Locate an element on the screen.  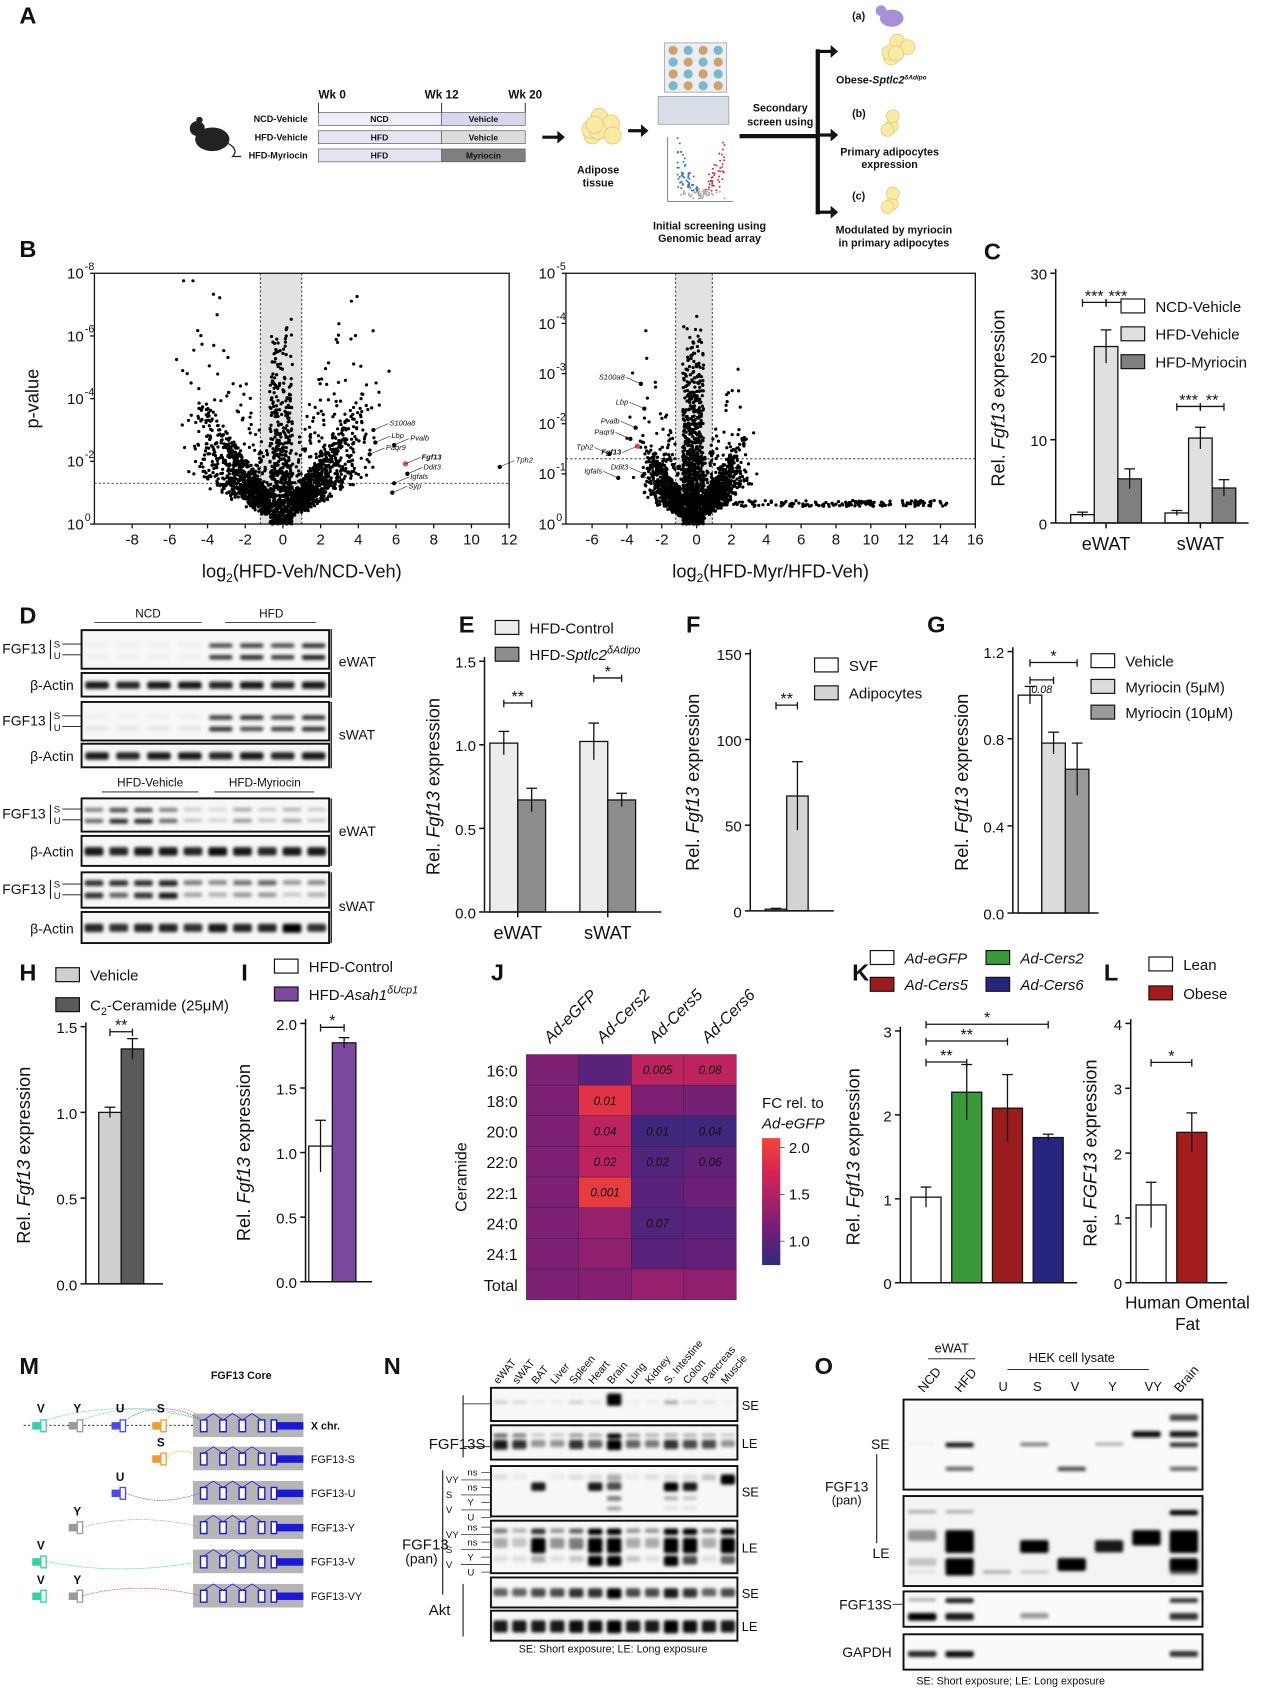
x-tick-label: -6 is located at coordinates (169, 539).